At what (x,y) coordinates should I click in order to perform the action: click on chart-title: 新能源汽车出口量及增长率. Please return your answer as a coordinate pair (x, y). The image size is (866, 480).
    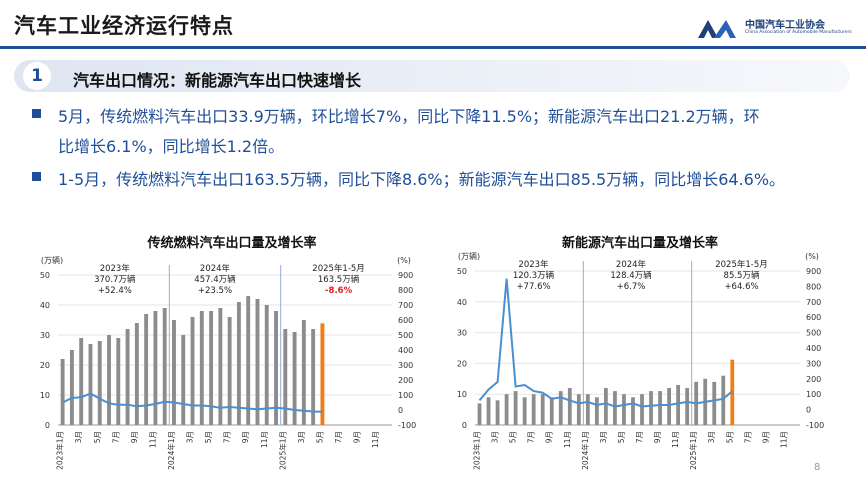
    Looking at the image, I should click on (640, 243).